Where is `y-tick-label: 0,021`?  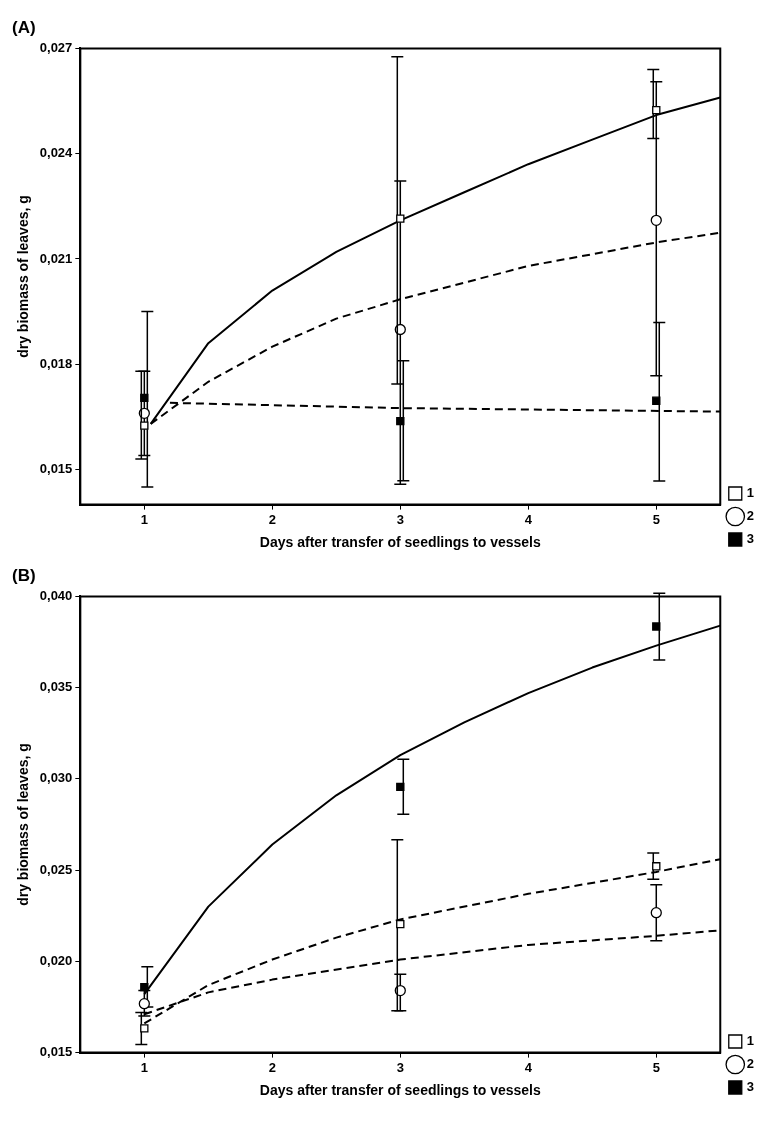 y-tick-label: 0,021 is located at coordinates (56, 258).